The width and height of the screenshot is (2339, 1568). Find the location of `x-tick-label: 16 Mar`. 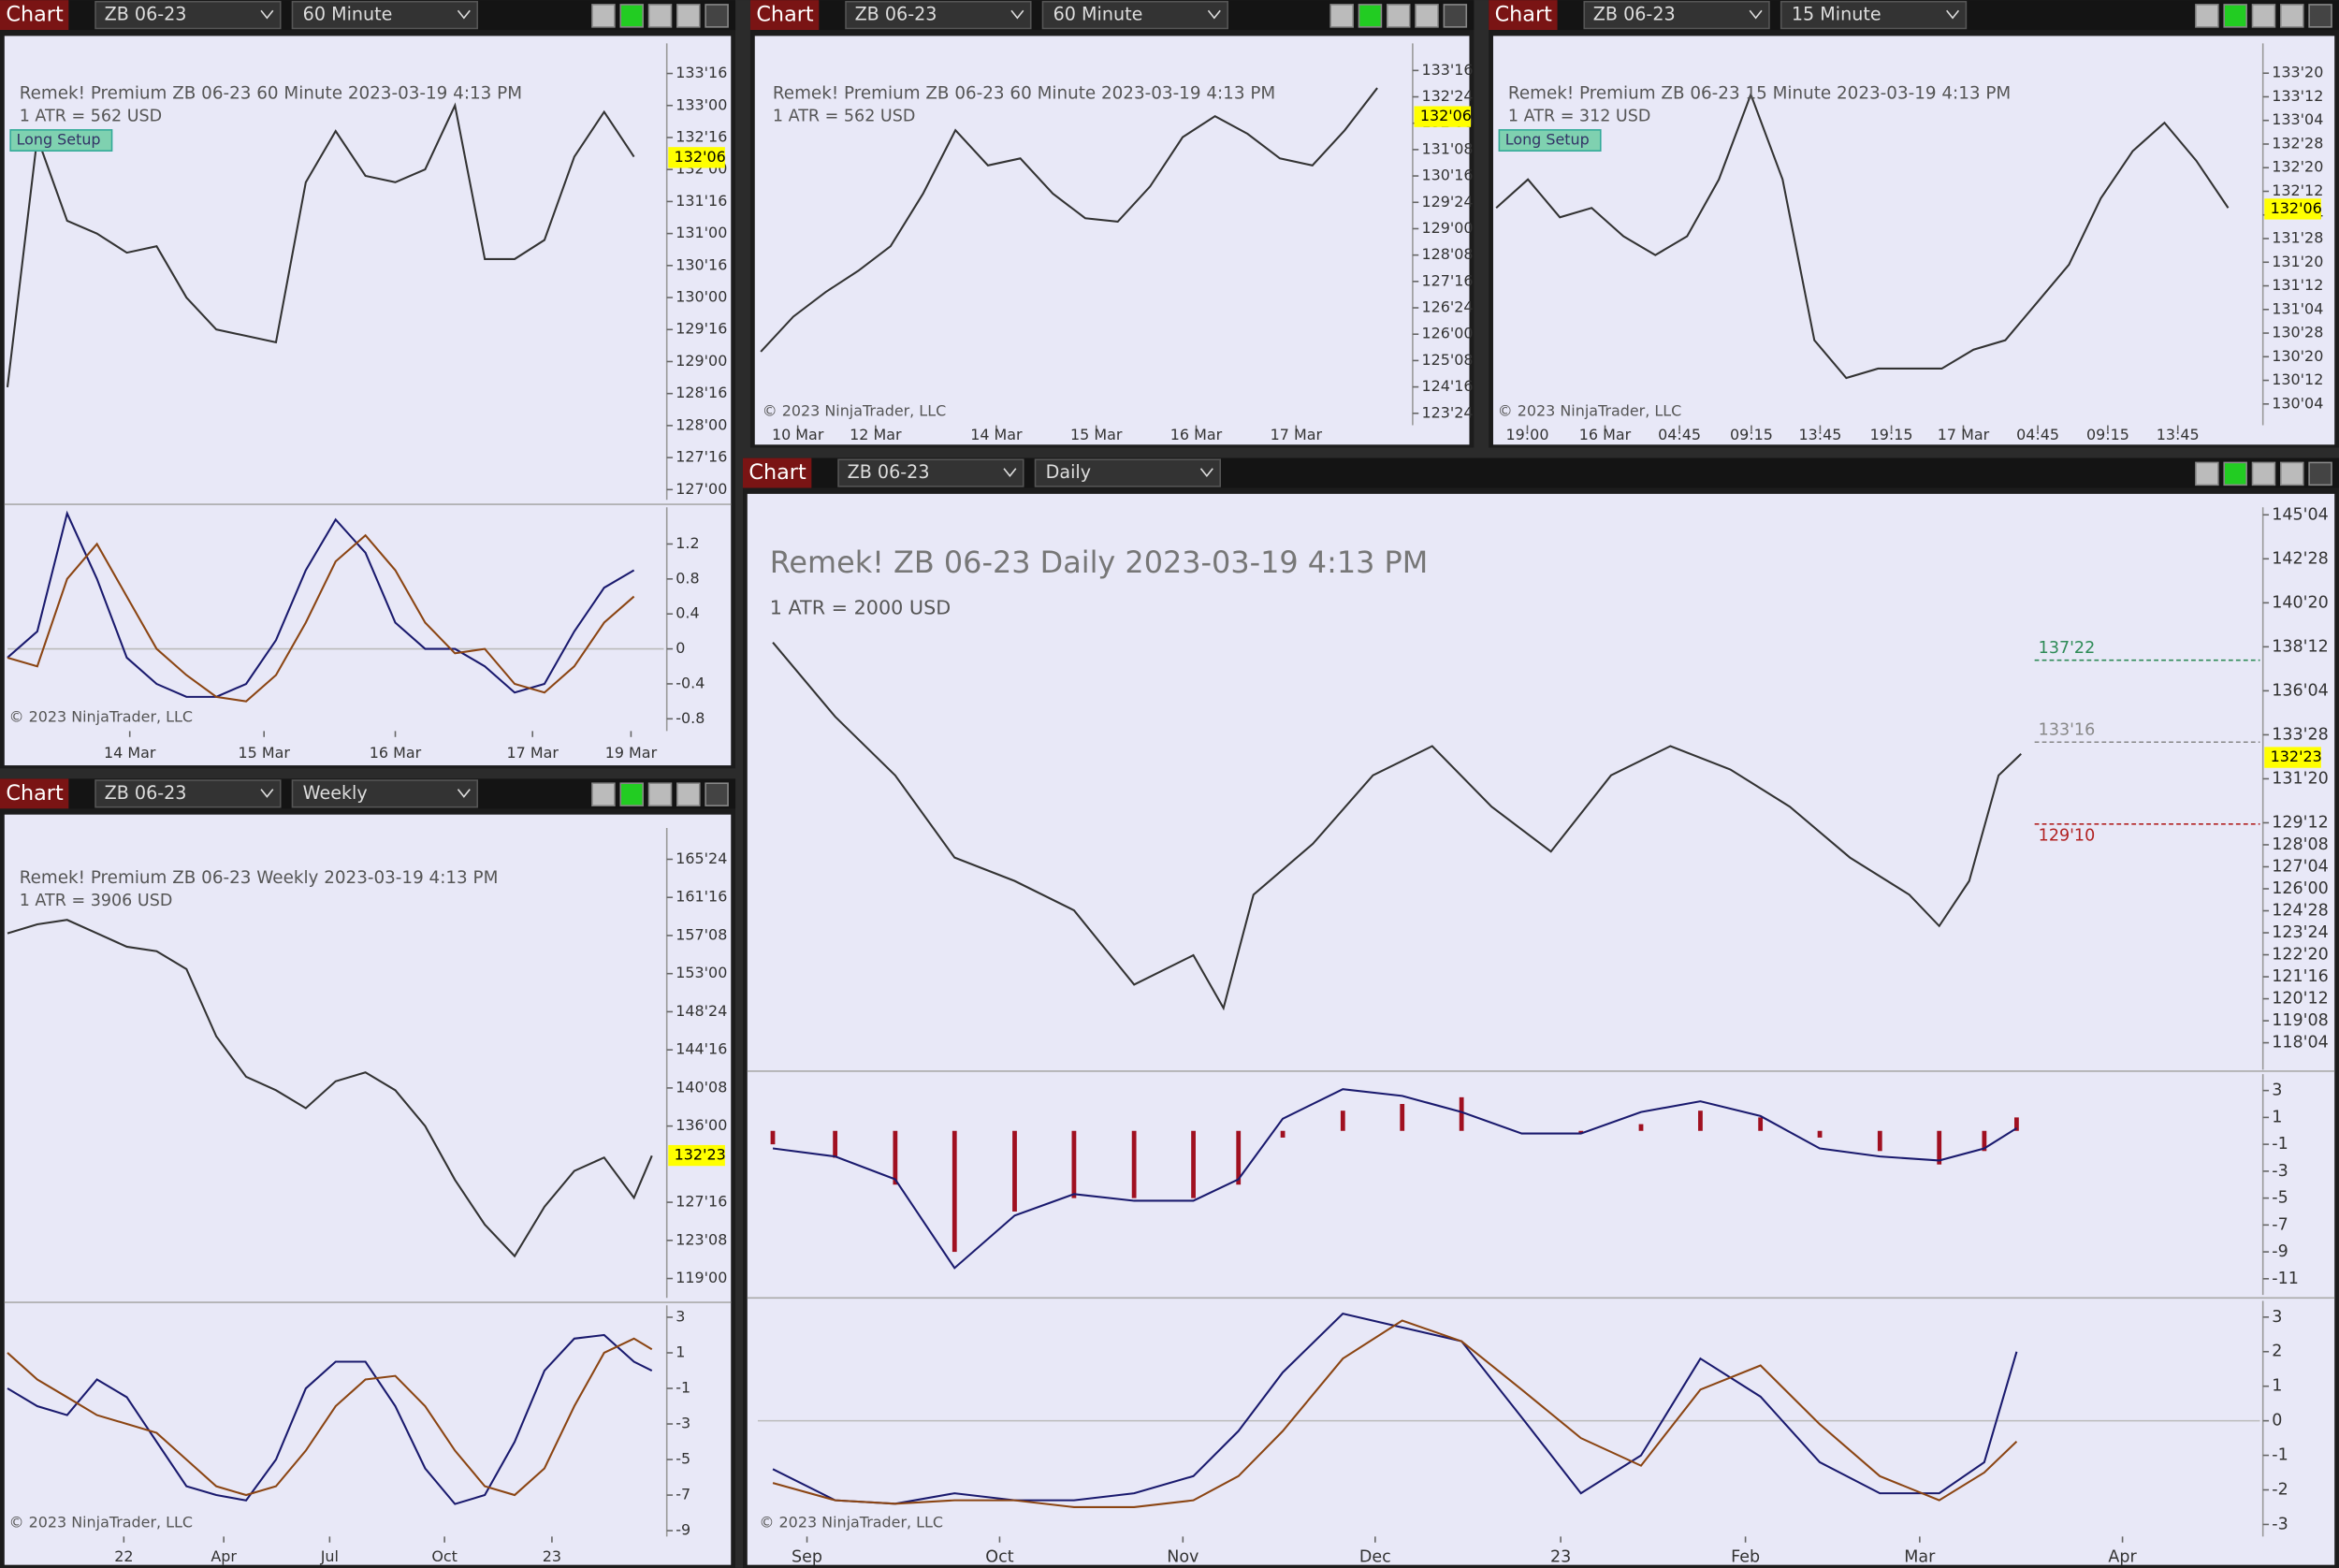

x-tick-label: 16 Mar is located at coordinates (396, 753).